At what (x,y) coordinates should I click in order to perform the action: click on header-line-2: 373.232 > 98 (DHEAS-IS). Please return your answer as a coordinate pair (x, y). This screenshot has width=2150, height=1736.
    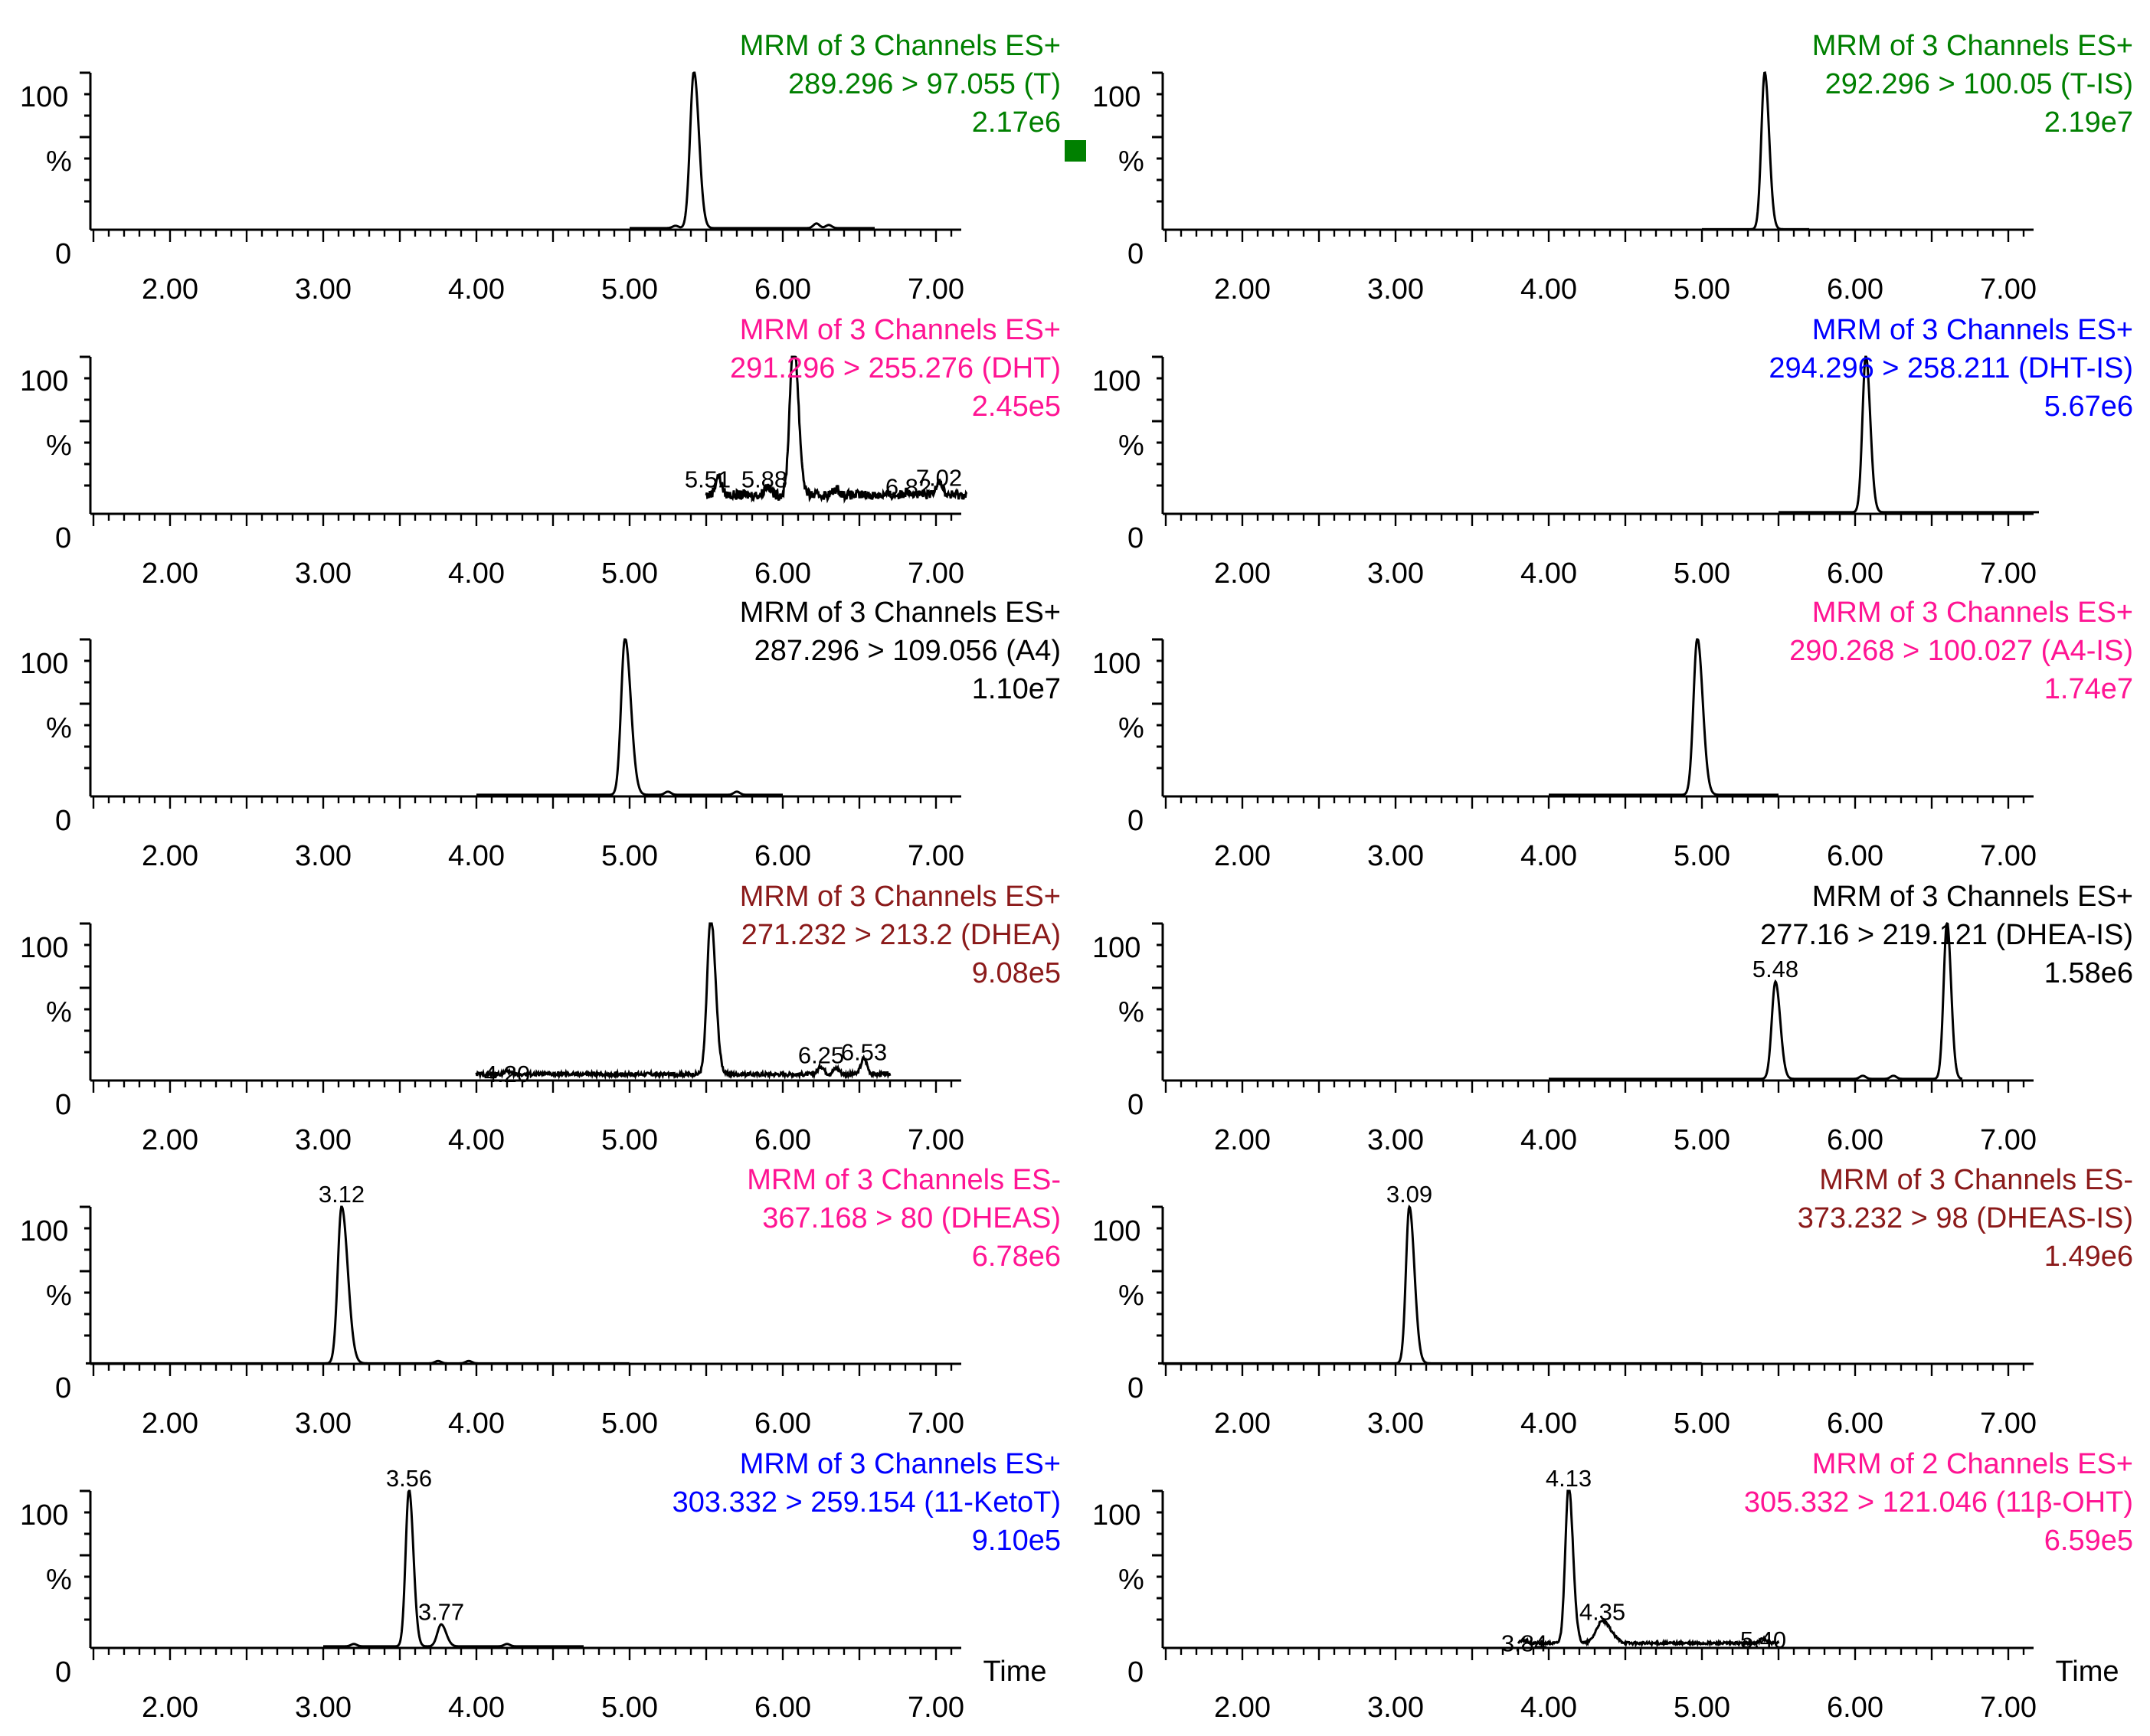
    Looking at the image, I should click on (1965, 1218).